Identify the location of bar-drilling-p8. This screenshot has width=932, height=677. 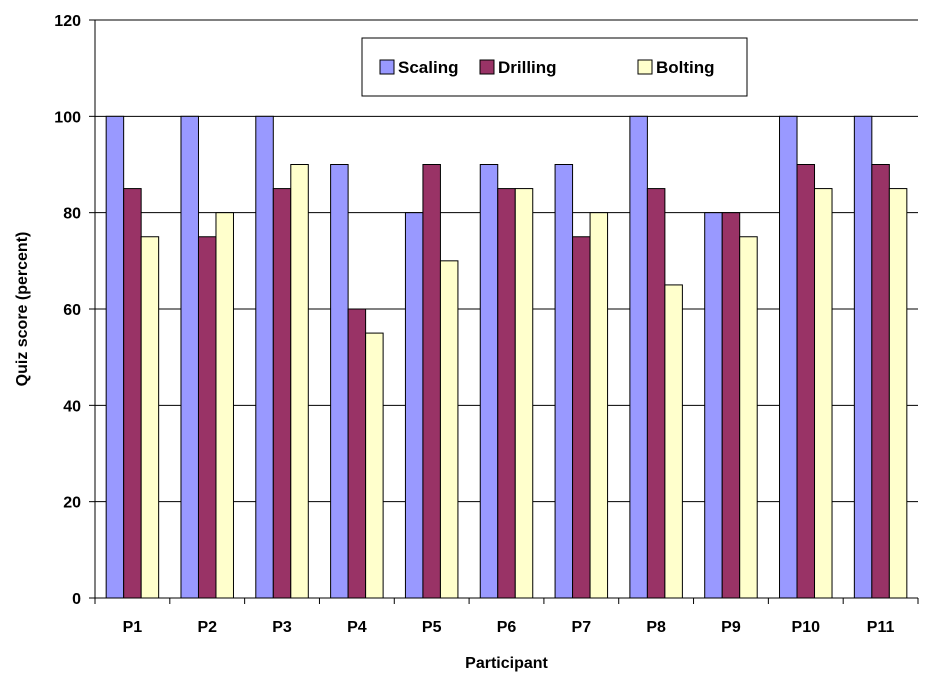
(656, 393).